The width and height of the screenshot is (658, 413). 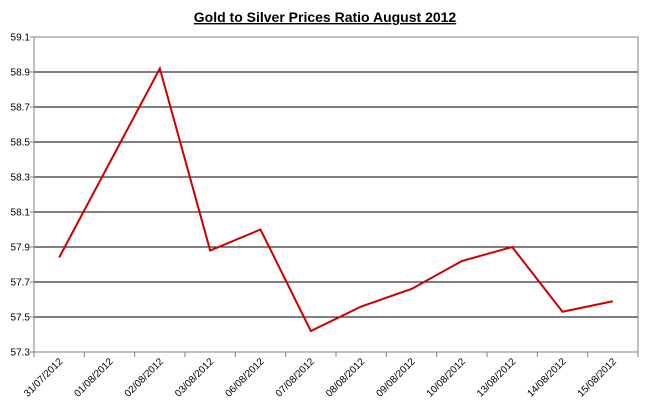 I want to click on y-tick-label: 58.1, so click(x=21, y=213).